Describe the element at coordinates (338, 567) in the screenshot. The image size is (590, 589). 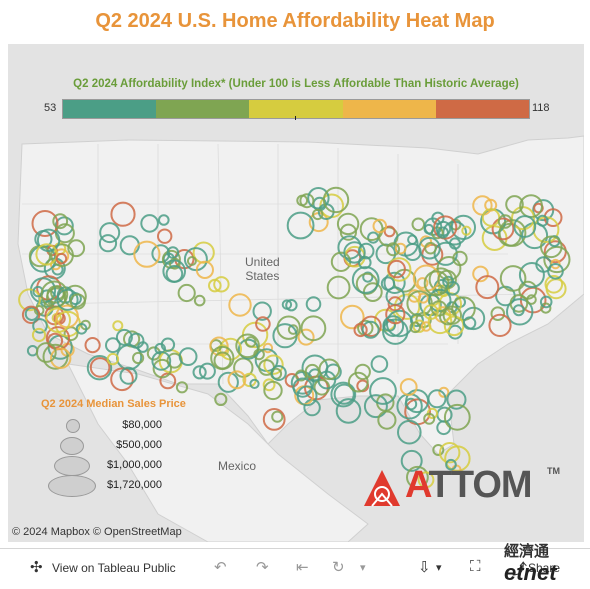
I see `refresh-icon: ↻` at that location.